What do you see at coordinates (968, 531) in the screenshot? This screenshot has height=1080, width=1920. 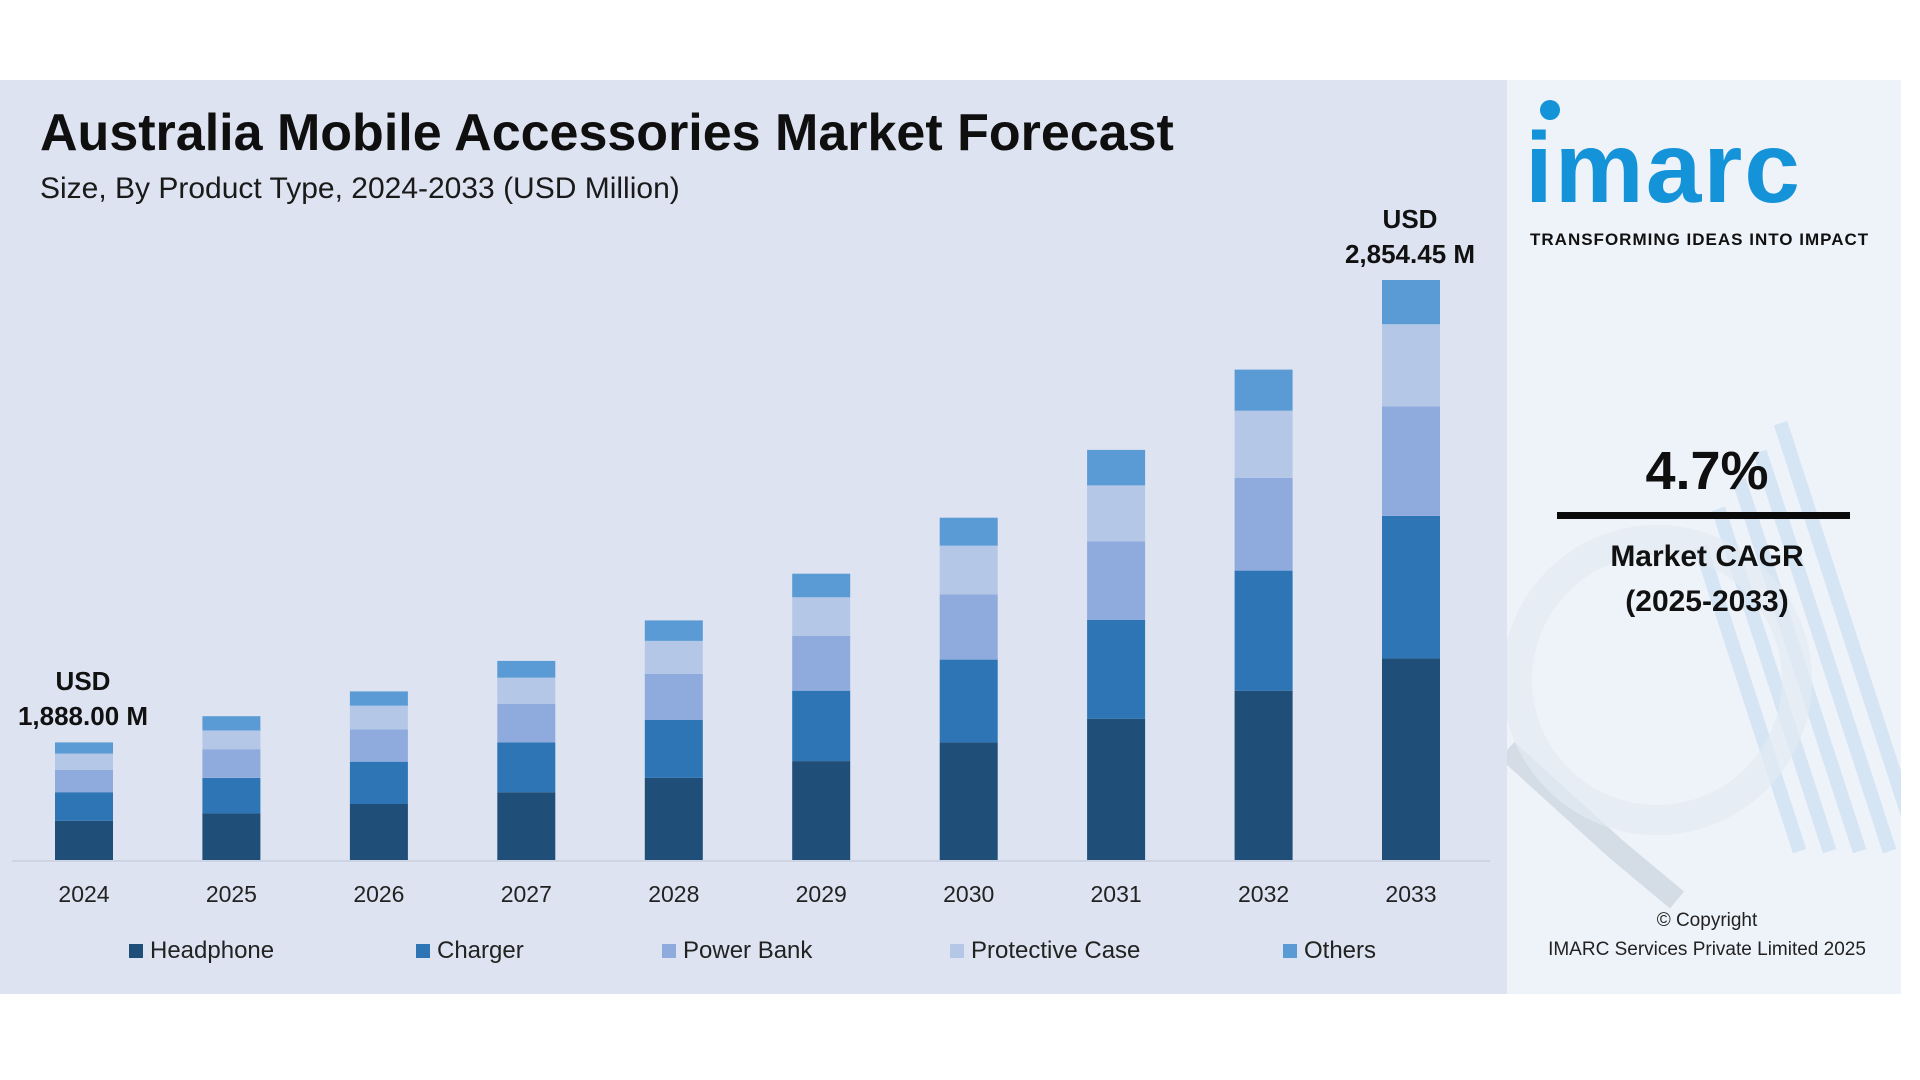 I see `bar-segment-others-2030` at bounding box center [968, 531].